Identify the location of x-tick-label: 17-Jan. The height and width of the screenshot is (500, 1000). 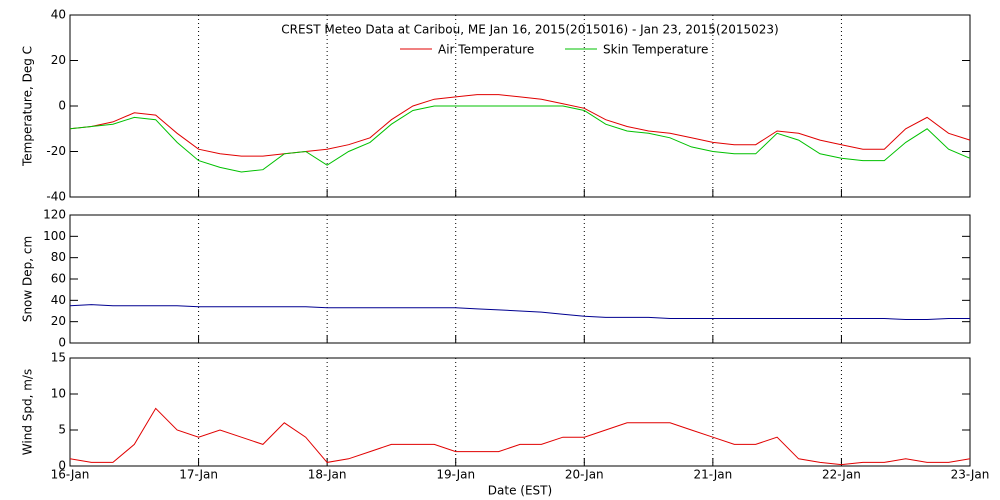
(198, 475).